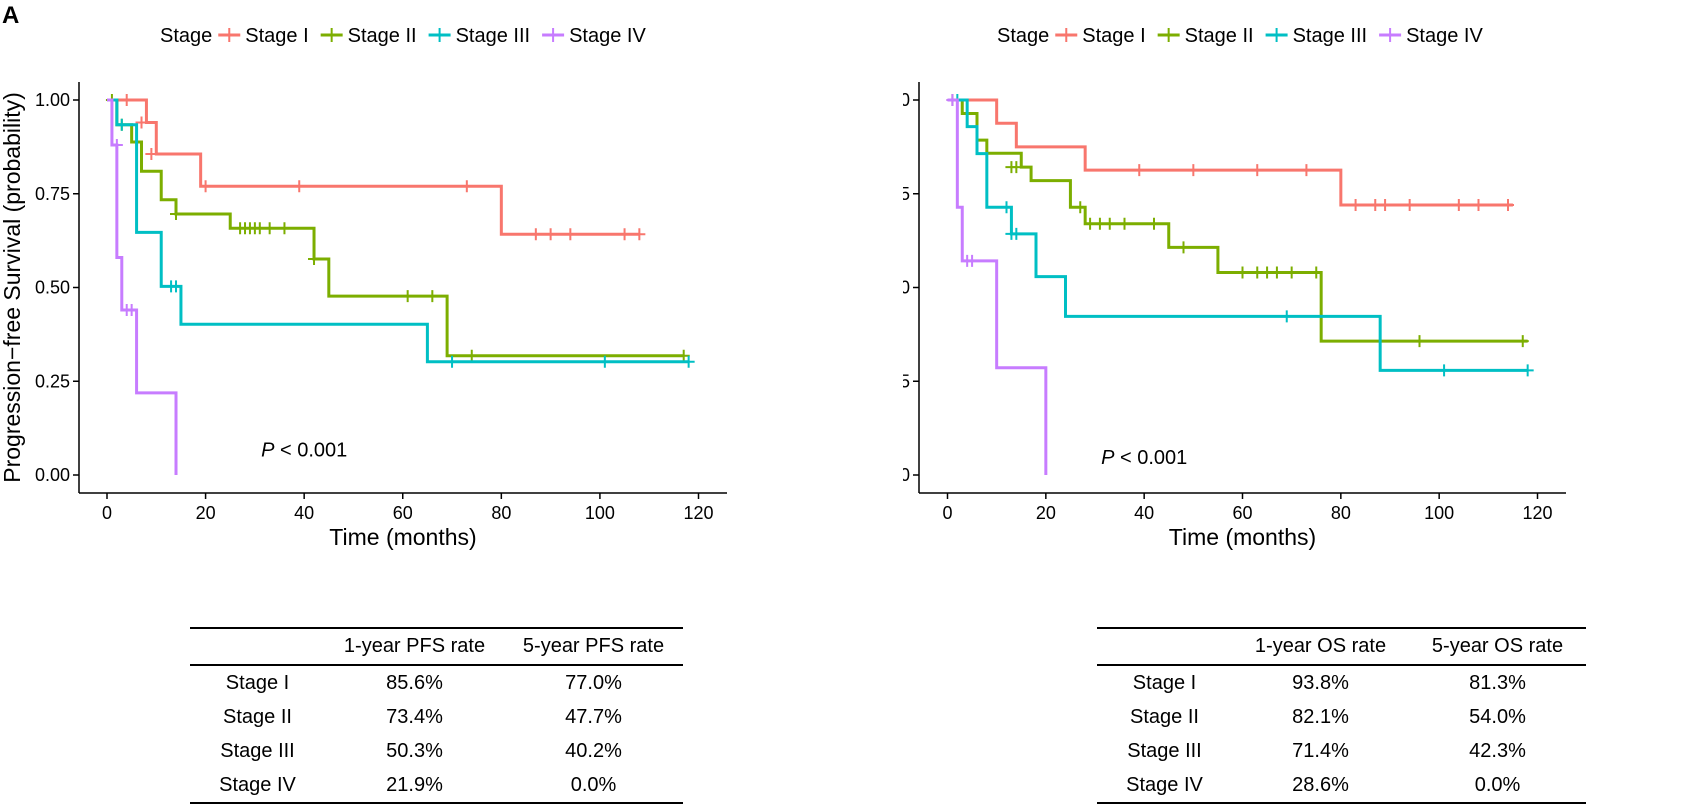 The width and height of the screenshot is (1689, 812). What do you see at coordinates (1497, 750) in the screenshot?
I see `table-cell: 42.3%` at bounding box center [1497, 750].